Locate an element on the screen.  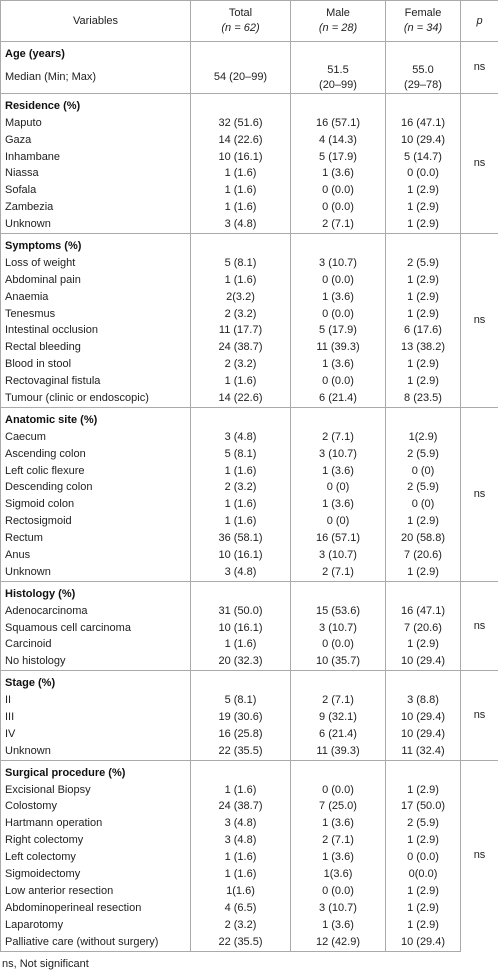
row-label: Anus is located at coordinates (96, 555).